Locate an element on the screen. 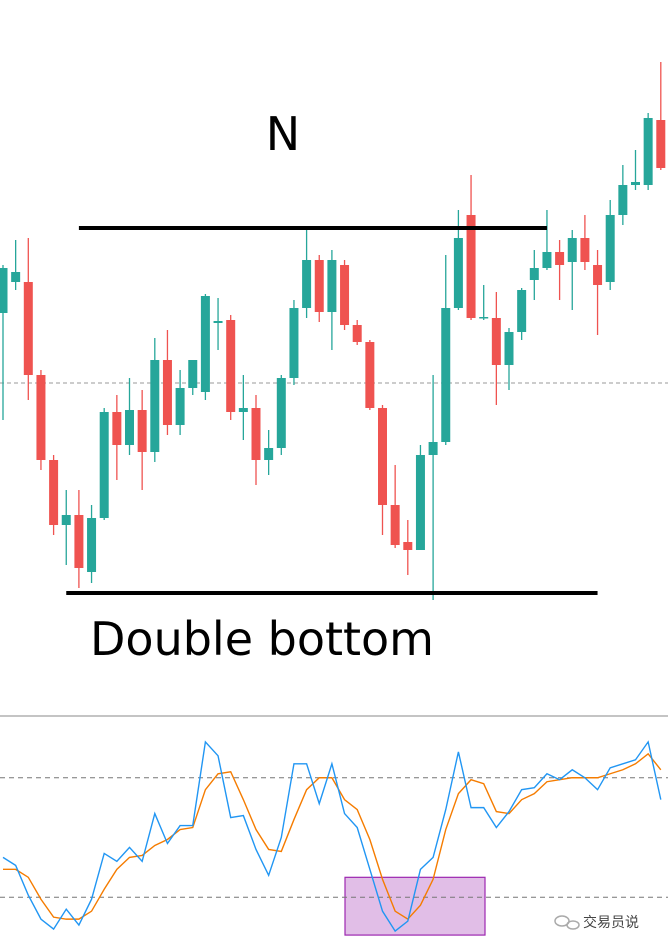 Image resolution: width=668 pixels, height=952 pixels. pattern-label: Double bottom is located at coordinates (262, 639).